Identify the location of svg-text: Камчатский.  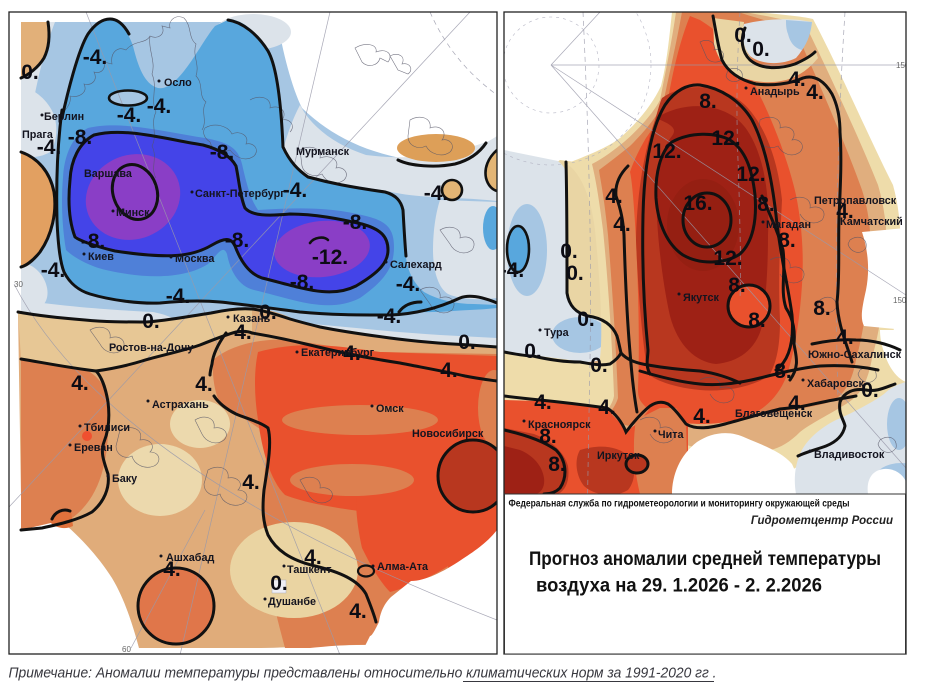
(871, 222).